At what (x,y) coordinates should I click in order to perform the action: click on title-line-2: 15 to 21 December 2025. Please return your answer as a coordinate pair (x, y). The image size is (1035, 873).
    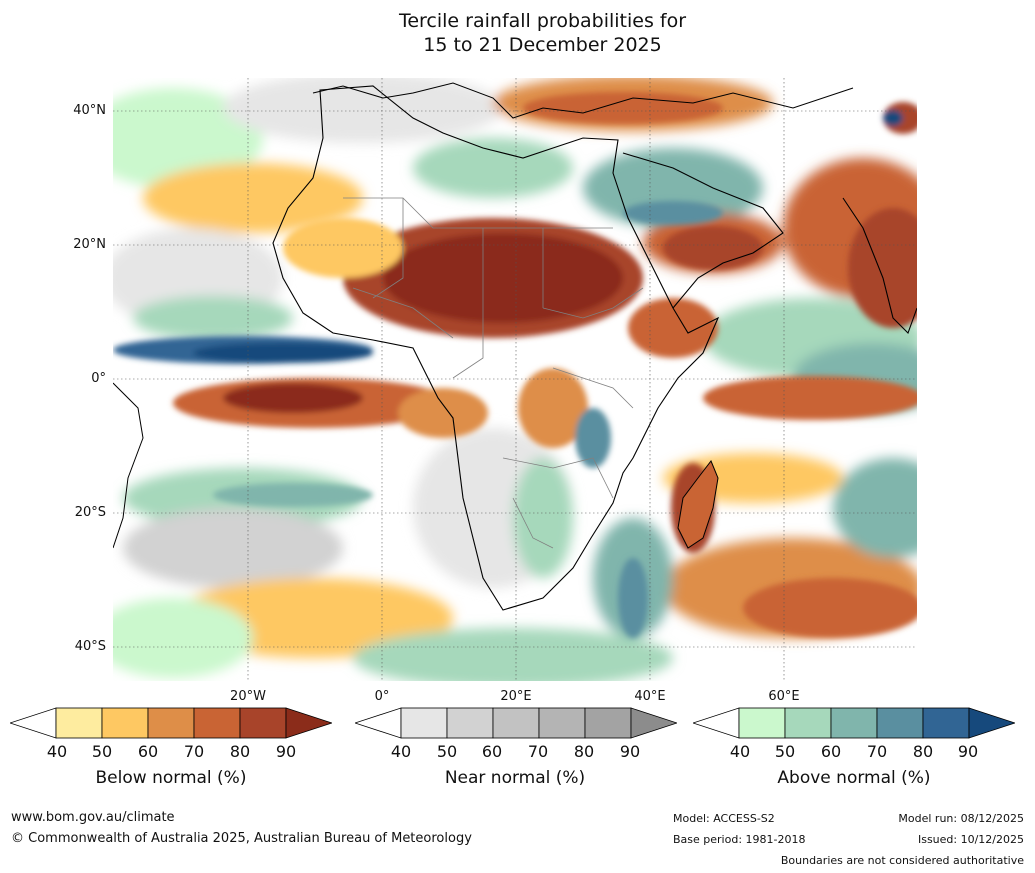
    Looking at the image, I should click on (542, 45).